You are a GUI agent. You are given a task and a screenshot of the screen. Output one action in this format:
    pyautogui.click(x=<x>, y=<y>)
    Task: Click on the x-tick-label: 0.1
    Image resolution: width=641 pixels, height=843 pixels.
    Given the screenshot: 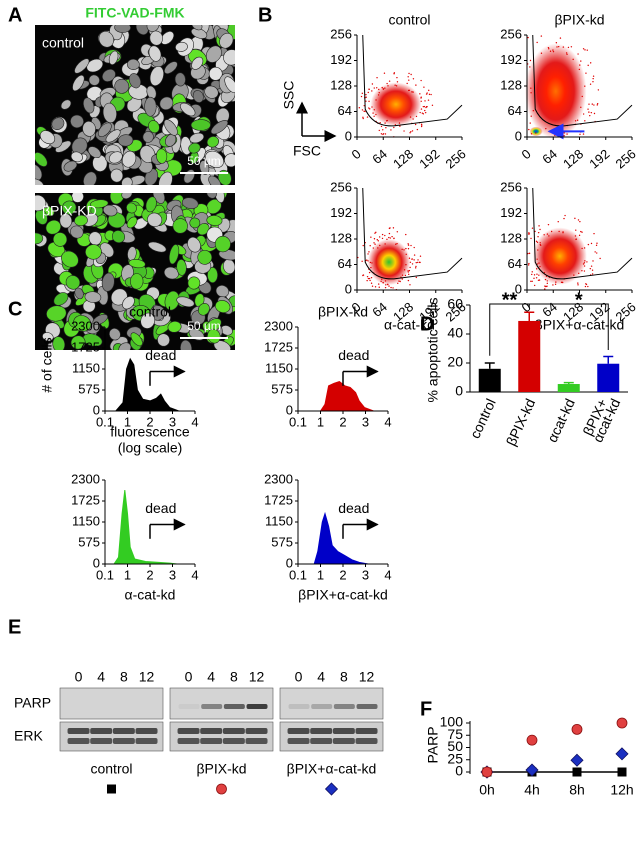 What is the action you would take?
    pyautogui.click(x=298, y=574)
    